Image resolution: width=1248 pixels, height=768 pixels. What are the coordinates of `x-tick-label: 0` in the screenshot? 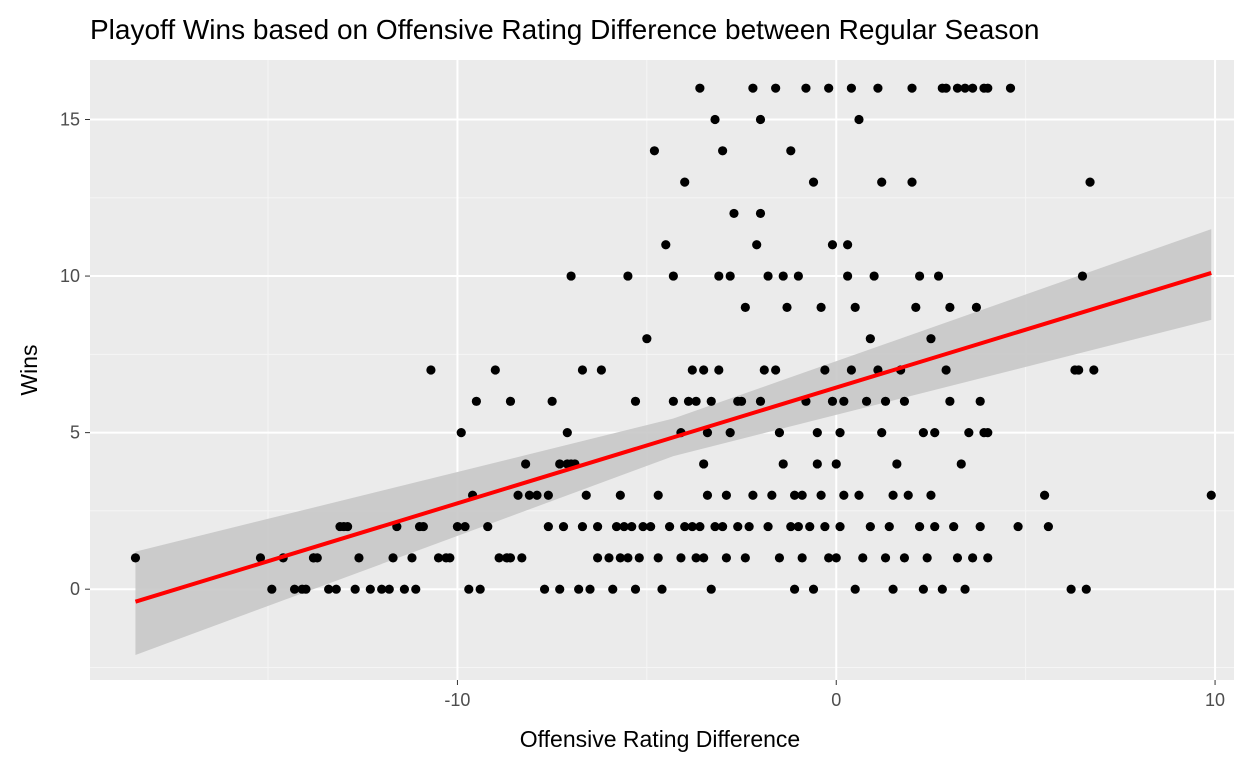 It's located at (836, 700).